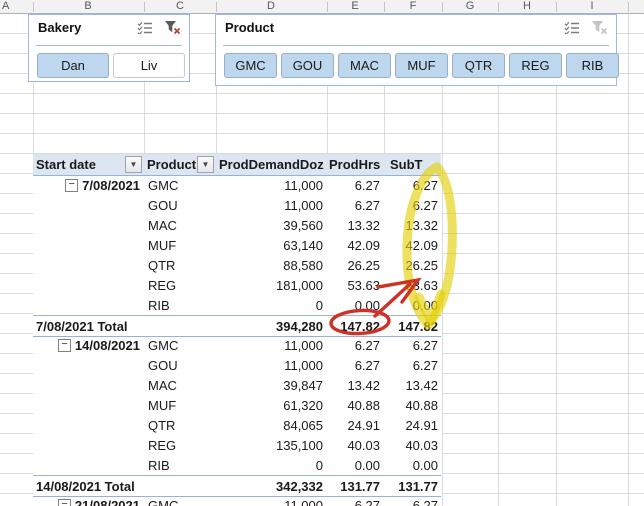 Image resolution: width=644 pixels, height=506 pixels. I want to click on demand-cell: 84,065, so click(303, 425).